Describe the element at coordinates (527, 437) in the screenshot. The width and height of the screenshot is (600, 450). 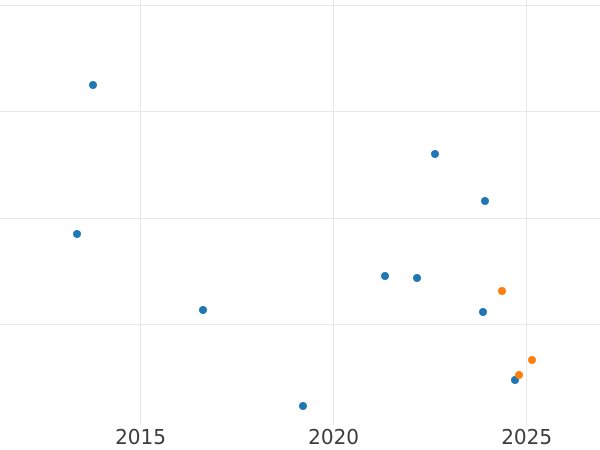
I see `x-tick-label: 2025` at that location.